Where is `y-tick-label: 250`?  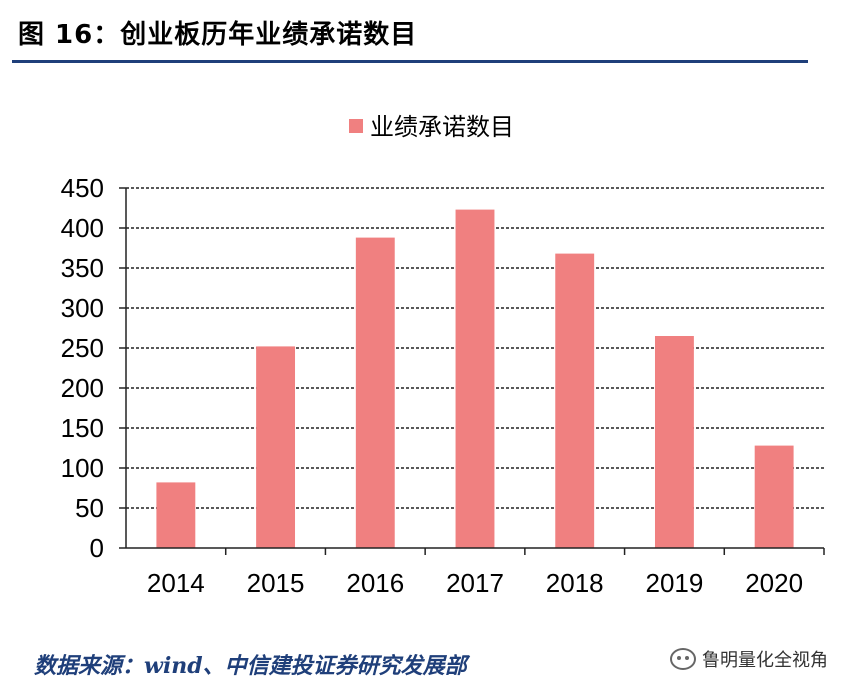
y-tick-label: 250 is located at coordinates (82, 348).